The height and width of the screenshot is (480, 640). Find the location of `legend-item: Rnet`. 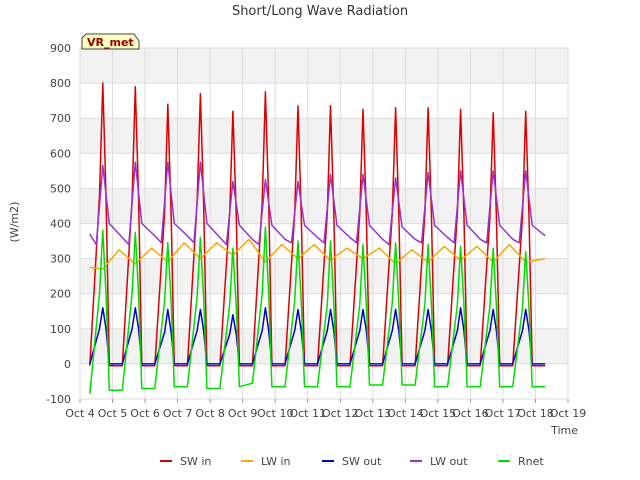

legend-item: Rnet is located at coordinates (521, 461).